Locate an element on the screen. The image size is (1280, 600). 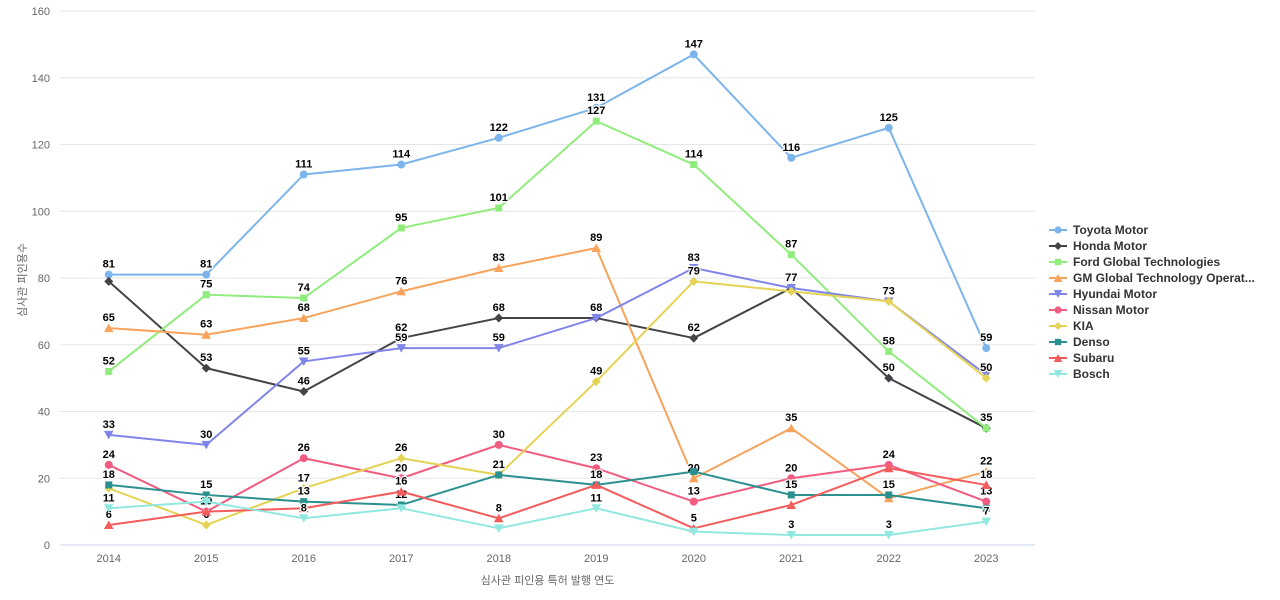
legend-item-nissan-motor: Nissan Motor is located at coordinates (1151, 309).